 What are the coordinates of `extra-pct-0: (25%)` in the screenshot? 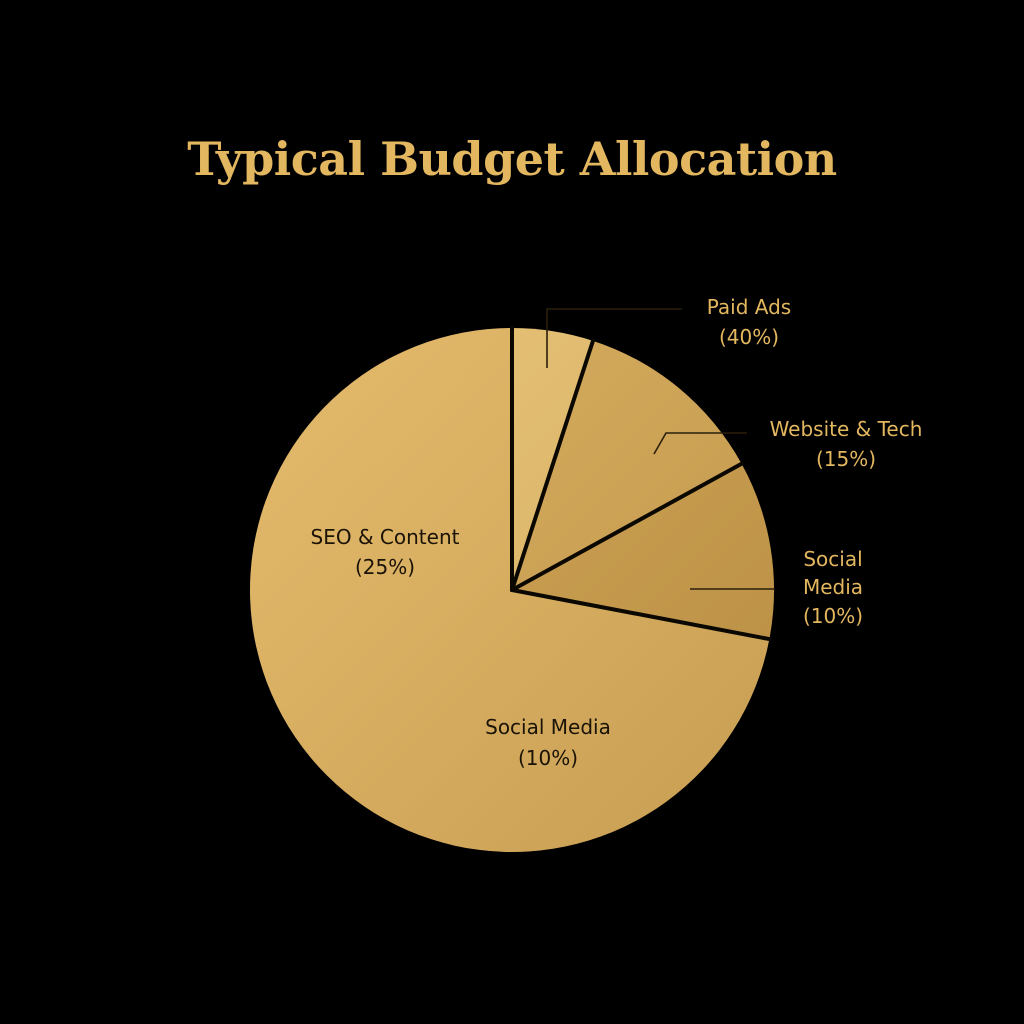 It's located at (385, 567).